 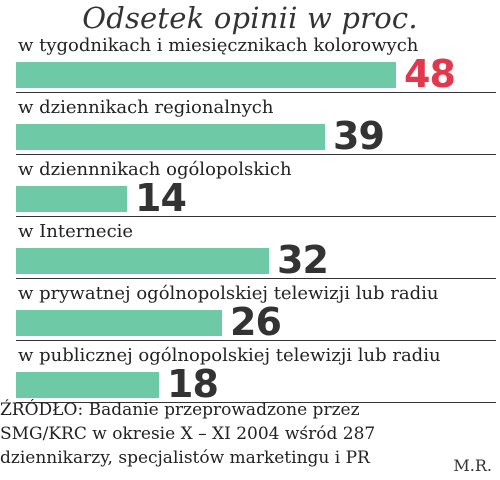 I want to click on data-label: 18, so click(x=193, y=384).